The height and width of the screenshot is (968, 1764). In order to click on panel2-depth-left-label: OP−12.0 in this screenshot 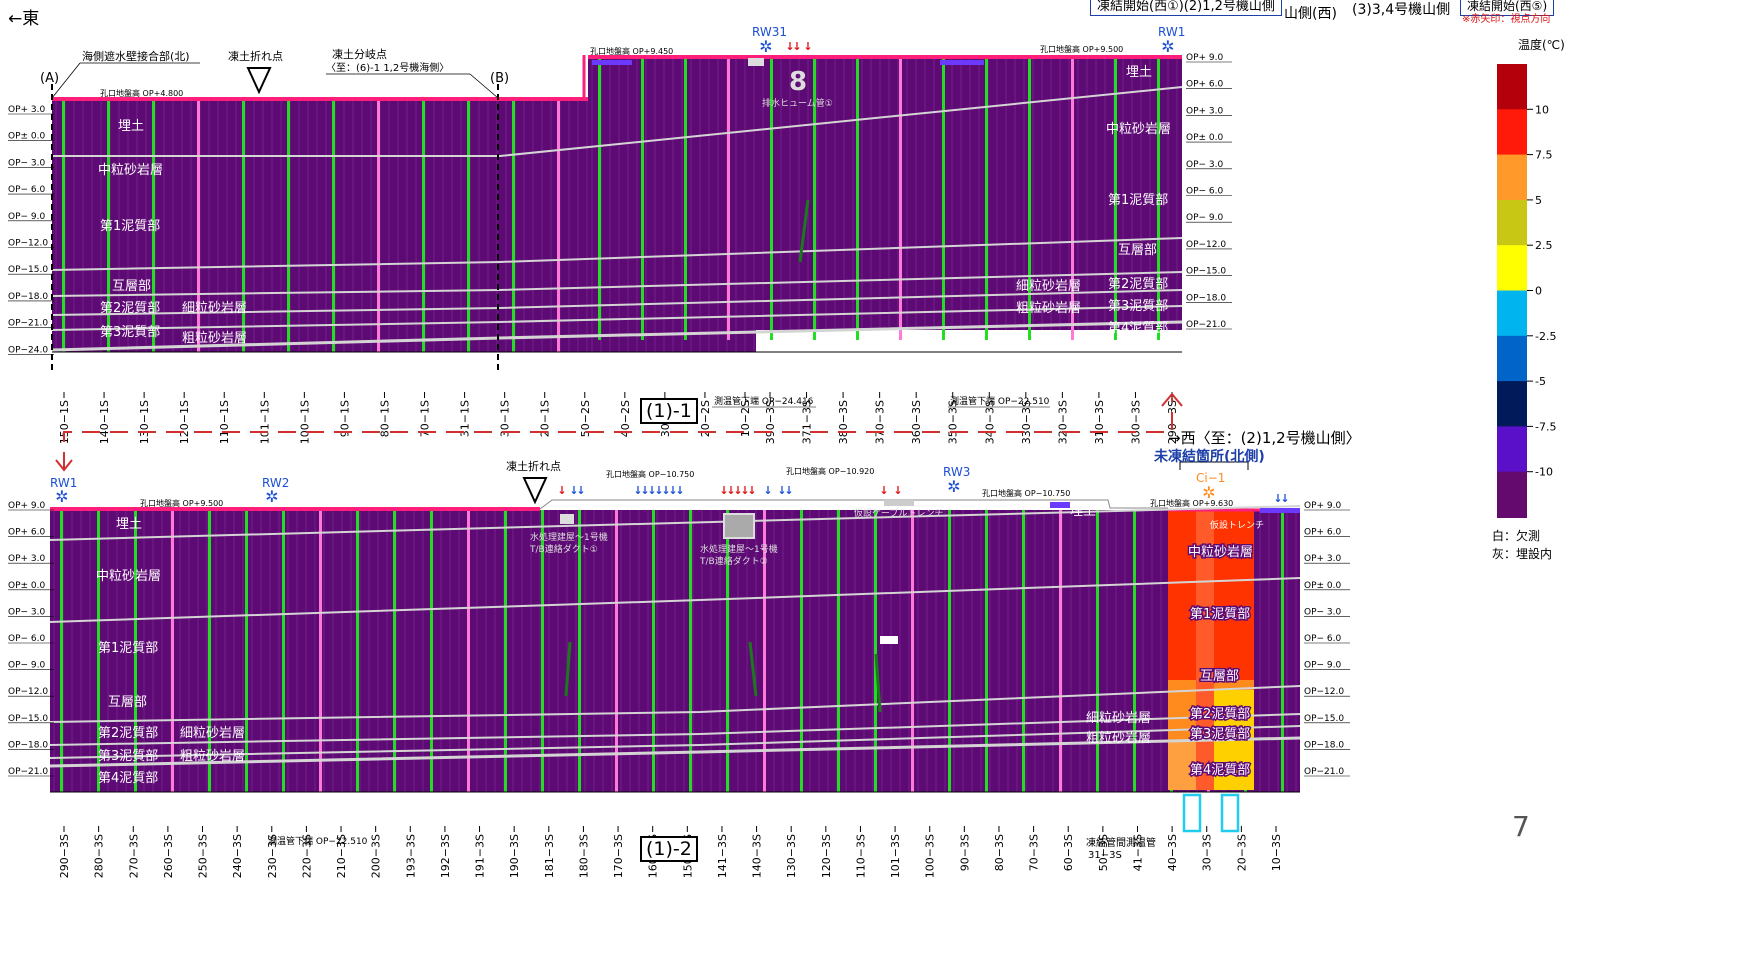, I will do `click(28, 692)`.